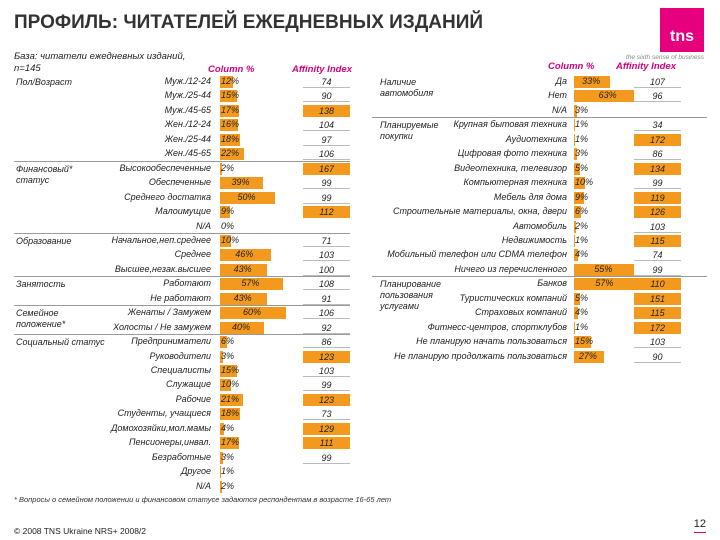 Image resolution: width=720 pixels, height=540 pixels. I want to click on right-bar-pct-label: 2%, so click(582, 225).